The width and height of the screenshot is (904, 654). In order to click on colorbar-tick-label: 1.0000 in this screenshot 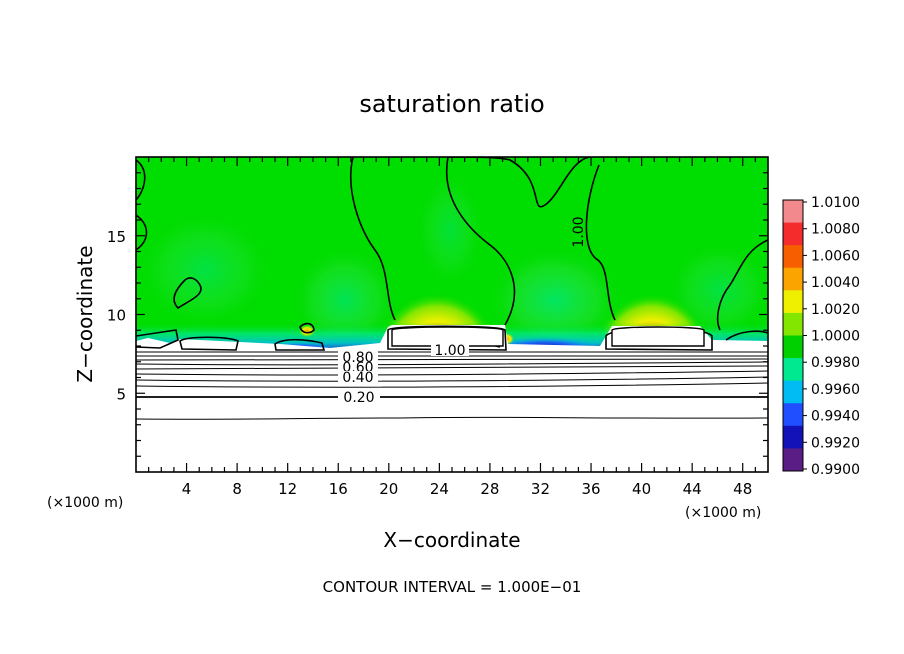, I will do `click(835, 337)`.